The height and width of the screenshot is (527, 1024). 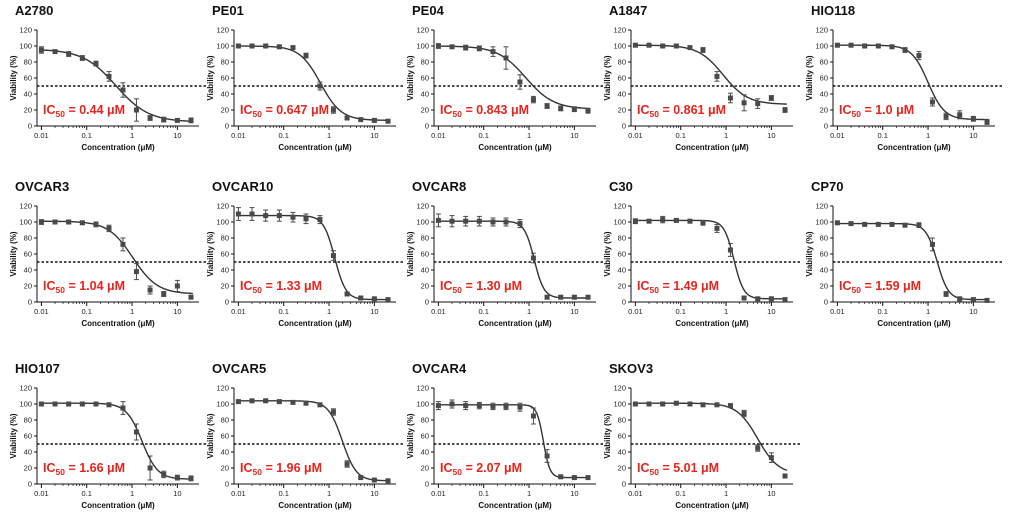 I want to click on panel-title: OVCAR5, so click(x=239, y=368).